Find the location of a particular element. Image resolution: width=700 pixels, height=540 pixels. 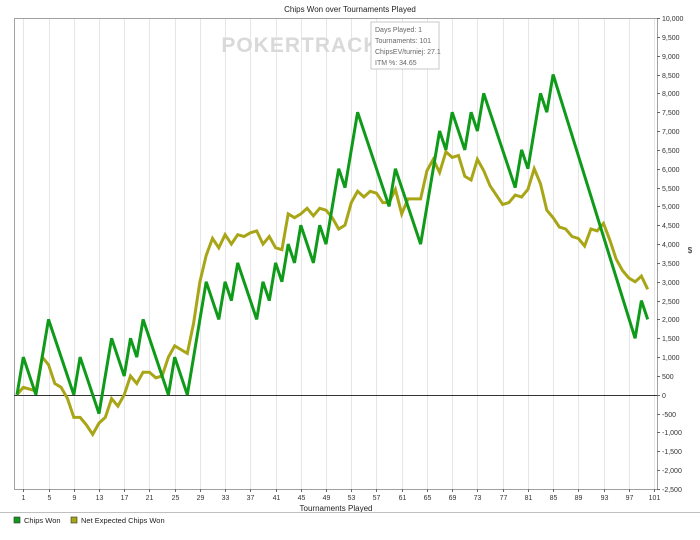

x-tick-label-81: 81 is located at coordinates (529, 498).